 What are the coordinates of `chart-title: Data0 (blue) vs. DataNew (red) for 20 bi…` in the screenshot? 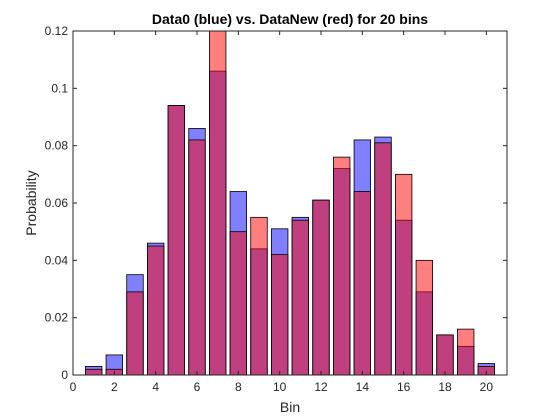 It's located at (290, 19).